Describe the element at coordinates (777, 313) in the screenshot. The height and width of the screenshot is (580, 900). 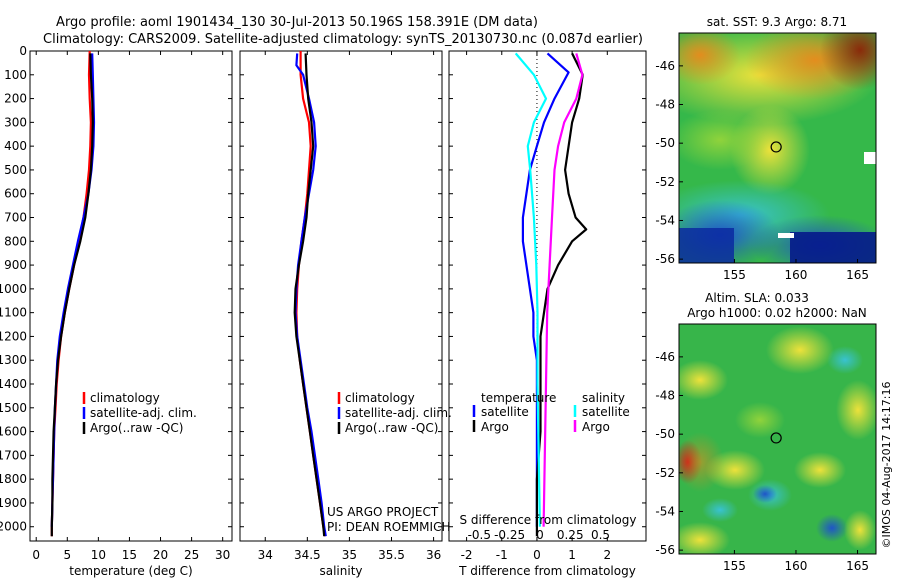
I see `sla-map-title-line2: Argo h1000: 0.02 h2000: NaN` at that location.